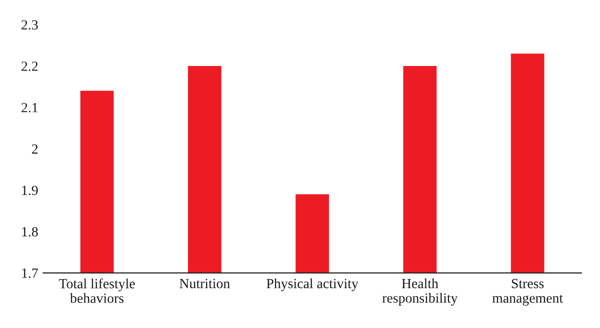 The image size is (600, 328). What do you see at coordinates (527, 292) in the screenshot?
I see `x-tick-label: Stress management` at bounding box center [527, 292].